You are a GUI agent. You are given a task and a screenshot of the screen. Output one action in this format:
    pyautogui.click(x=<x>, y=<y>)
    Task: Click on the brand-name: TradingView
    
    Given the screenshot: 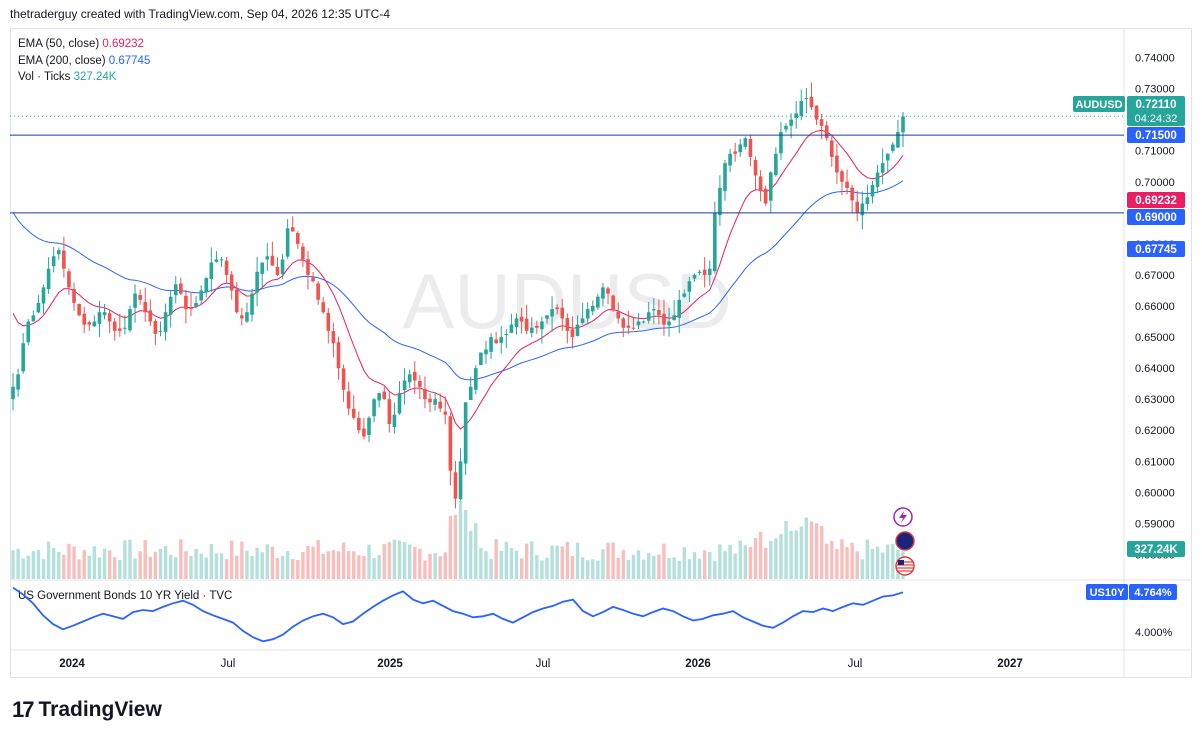 What is the action you would take?
    pyautogui.click(x=100, y=709)
    